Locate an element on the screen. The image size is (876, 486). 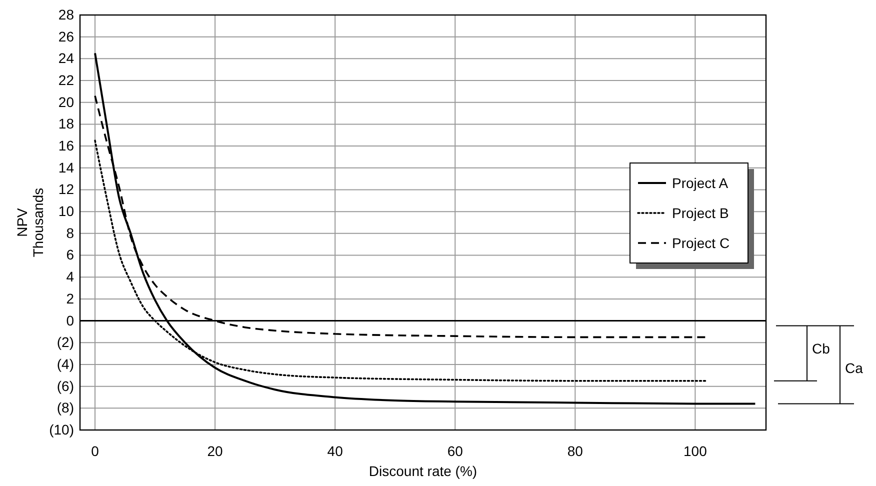
y-tick-label: 8 is located at coordinates (70, 232).